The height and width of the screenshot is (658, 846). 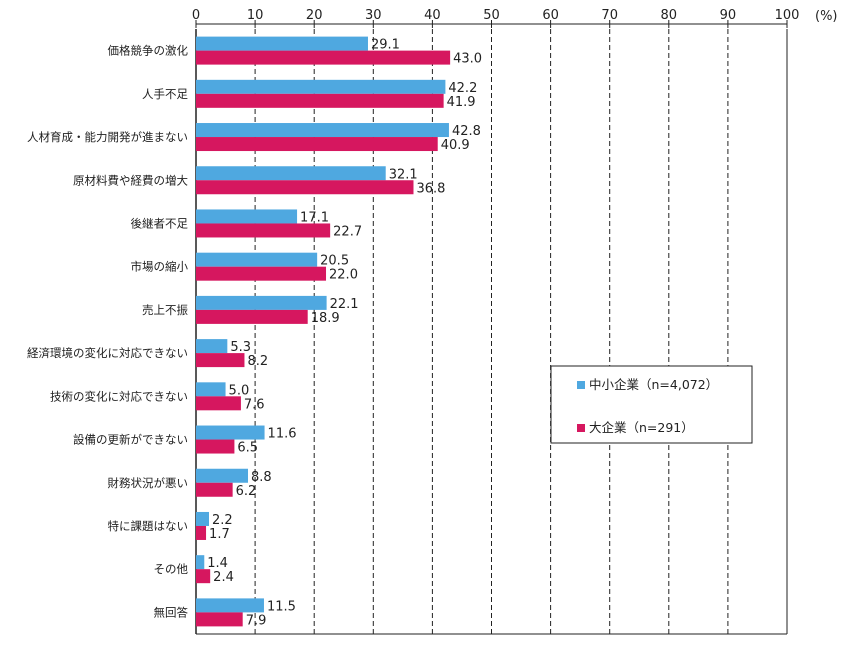 I want to click on data-label: 22.7, so click(x=347, y=231).